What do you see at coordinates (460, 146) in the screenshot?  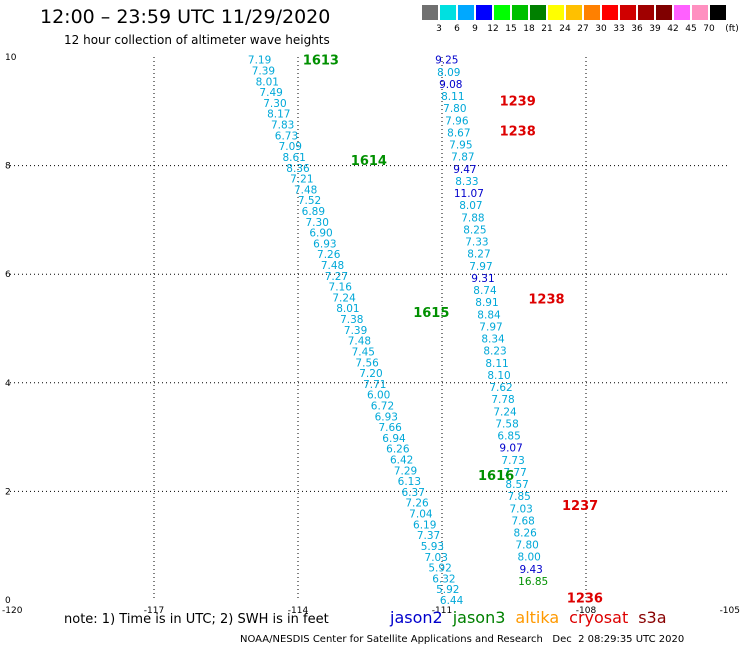 I see `data-label: 7.95` at bounding box center [460, 146].